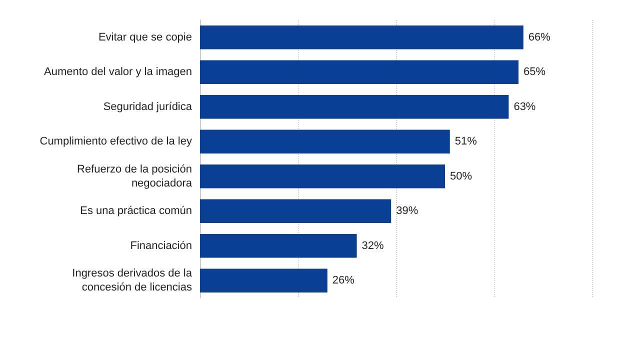 Image resolution: width=625 pixels, height=355 pixels. What do you see at coordinates (539, 37) in the screenshot?
I see `data-label: 66%` at bounding box center [539, 37].